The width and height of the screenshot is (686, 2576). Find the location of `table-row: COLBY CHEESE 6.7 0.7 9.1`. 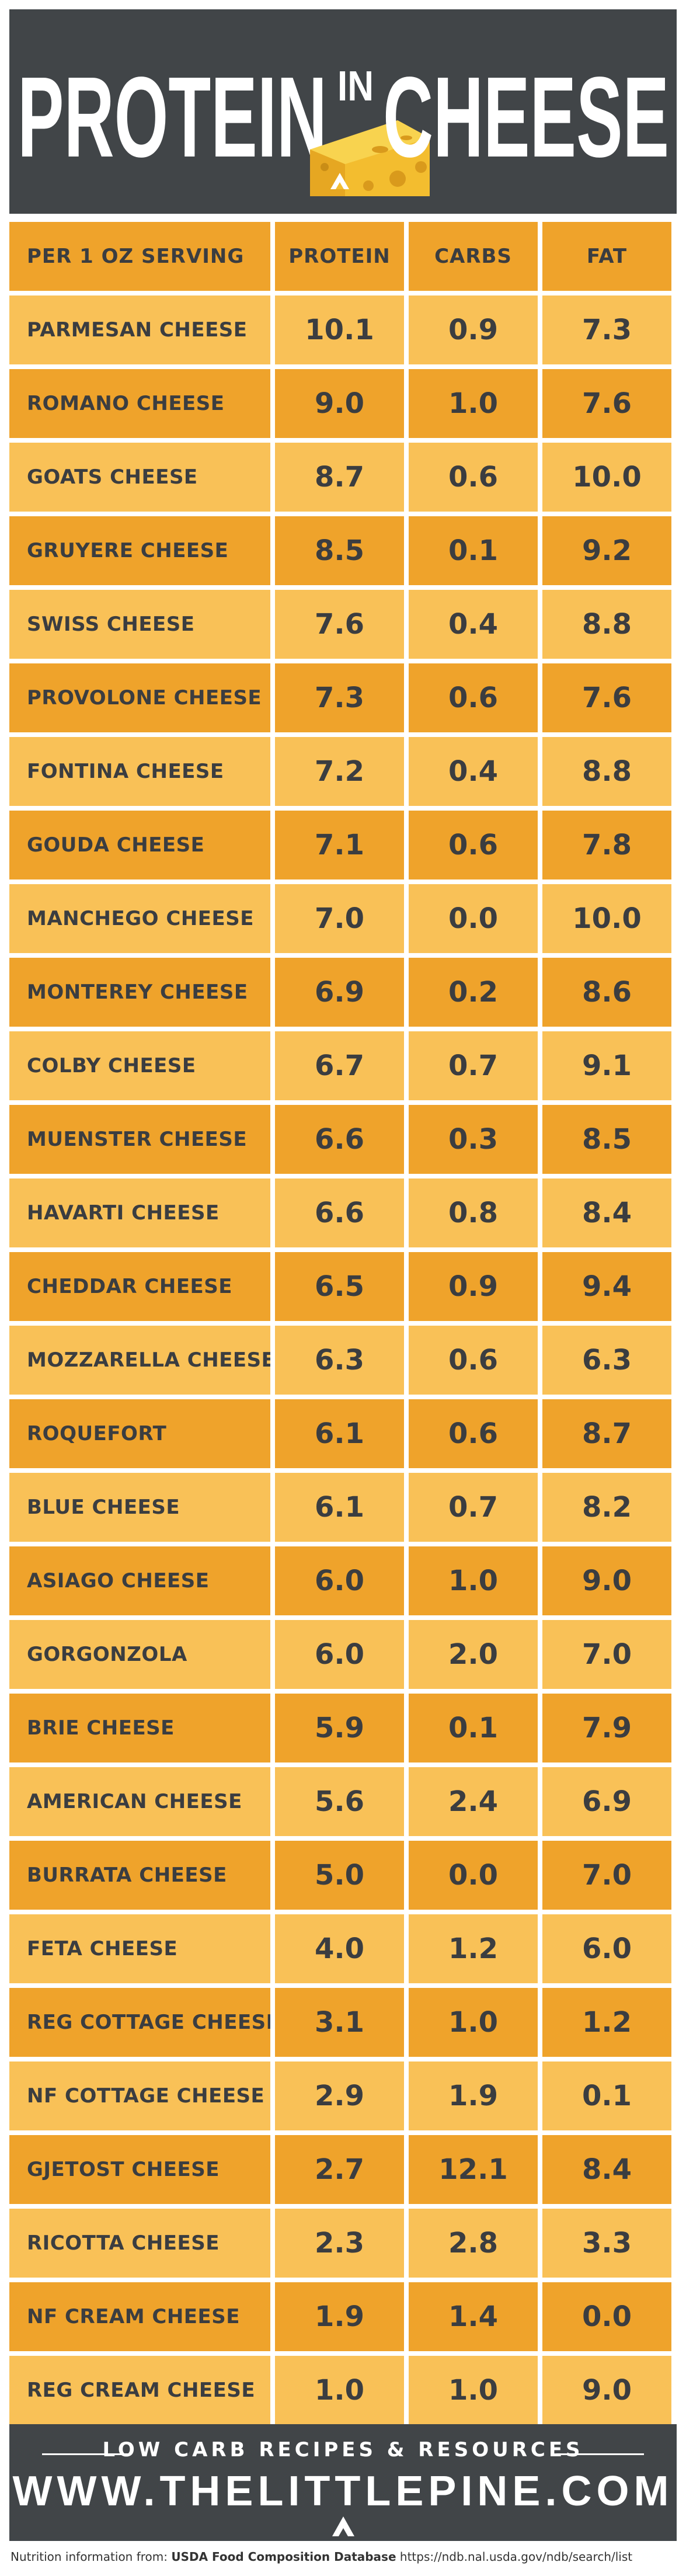

table-row: COLBY CHEESE 6.7 0.7 9.1 is located at coordinates (343, 1065).